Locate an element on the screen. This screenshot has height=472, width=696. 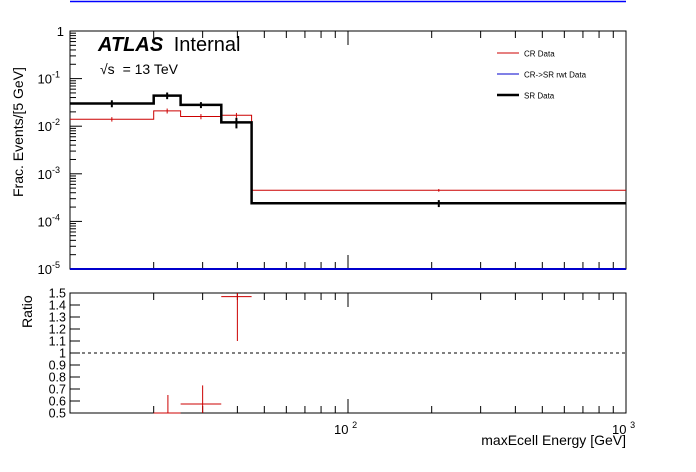
ratio-y-axis-label: Ratio is located at coordinates (27, 311).